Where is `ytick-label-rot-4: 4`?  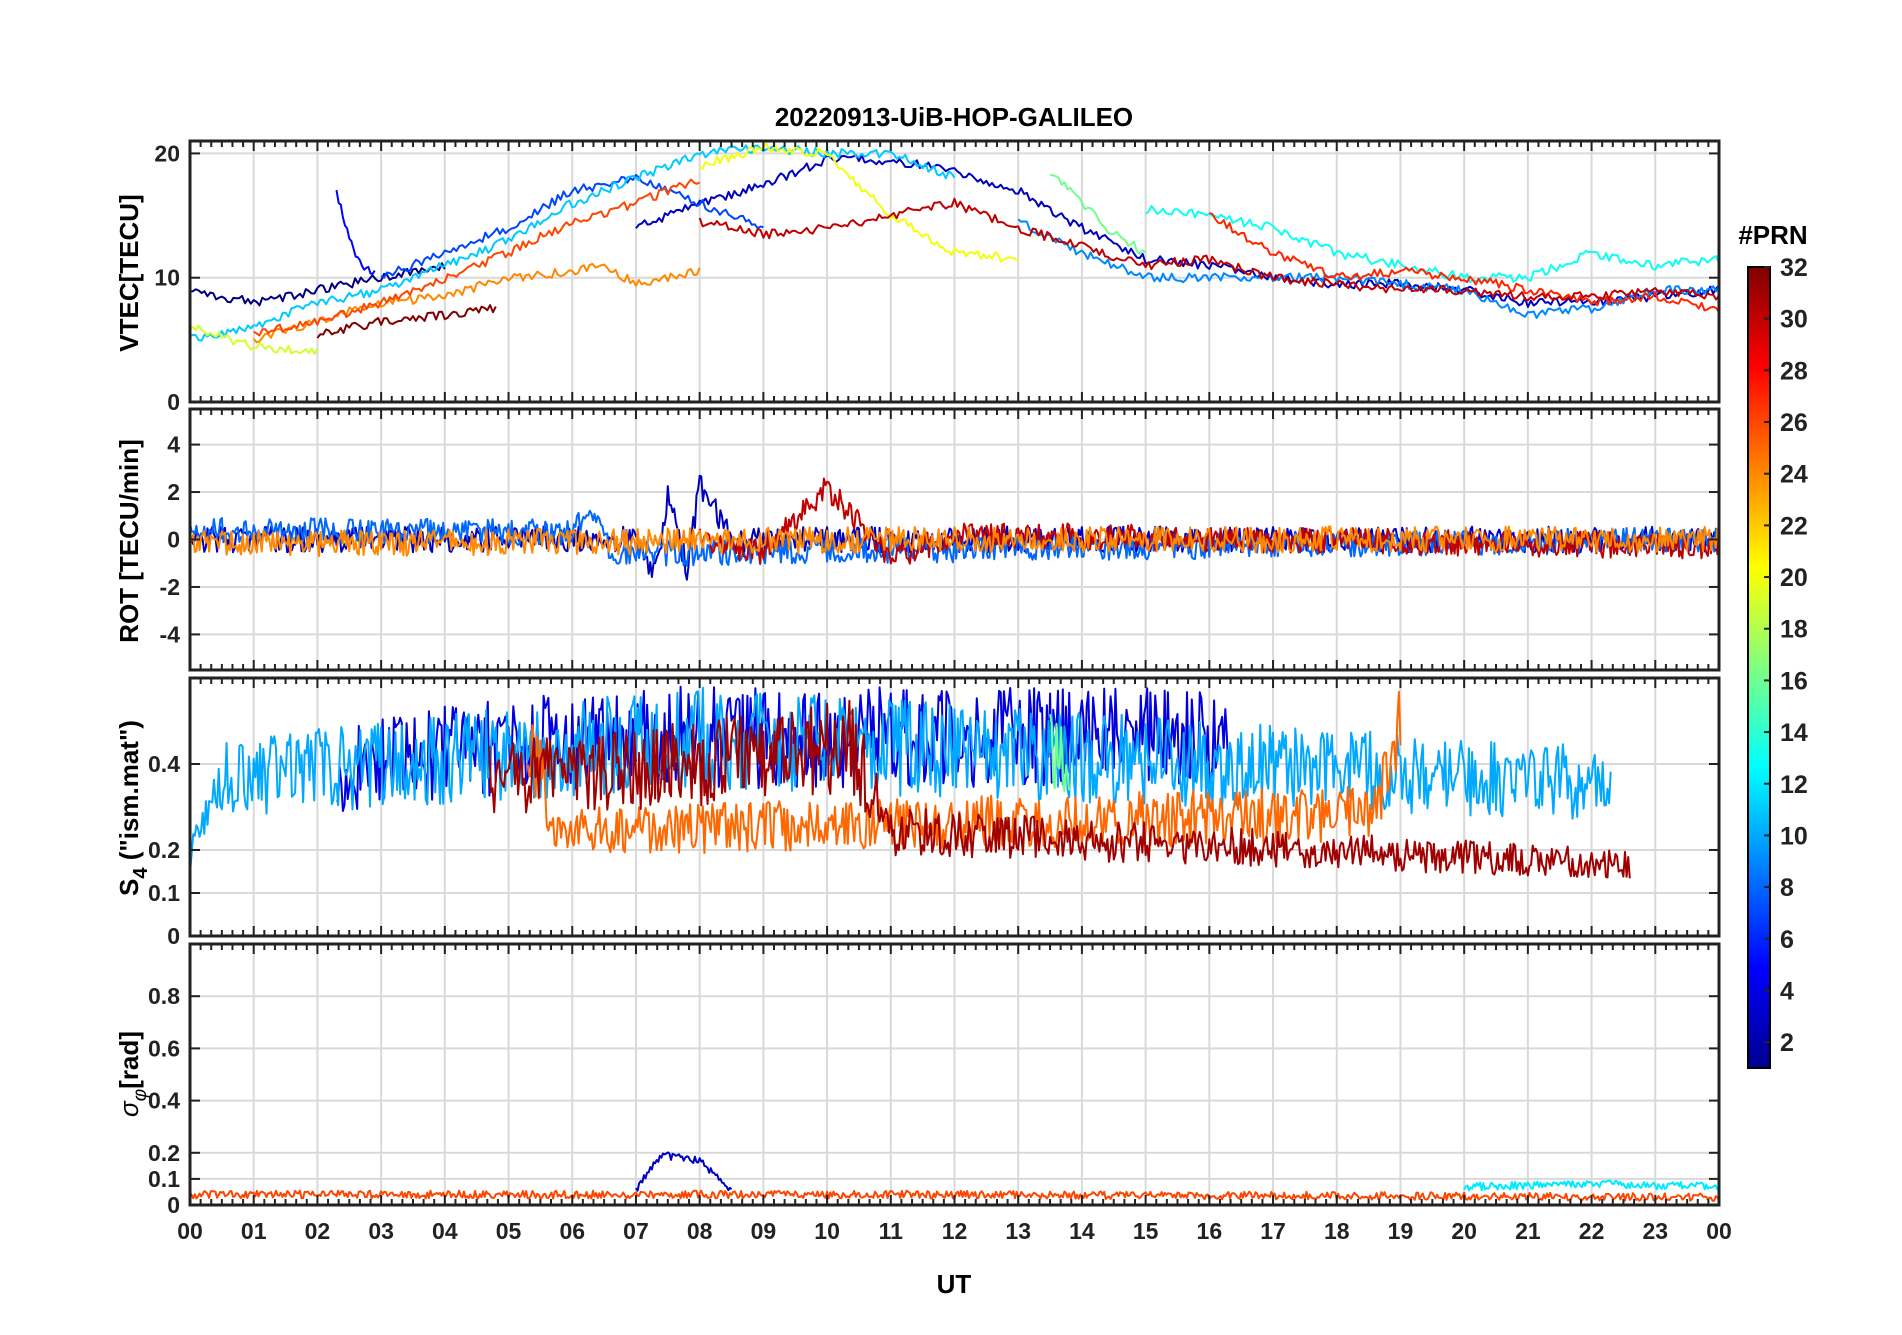
ytick-label-rot-4: 4 is located at coordinates (173, 445).